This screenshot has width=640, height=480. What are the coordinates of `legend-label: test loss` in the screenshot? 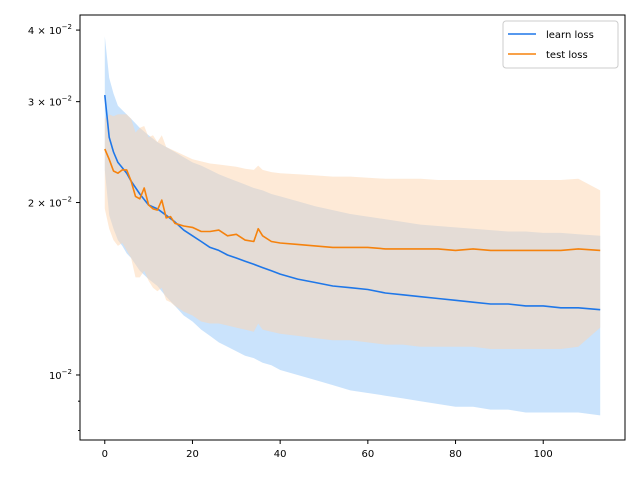 It's located at (567, 55).